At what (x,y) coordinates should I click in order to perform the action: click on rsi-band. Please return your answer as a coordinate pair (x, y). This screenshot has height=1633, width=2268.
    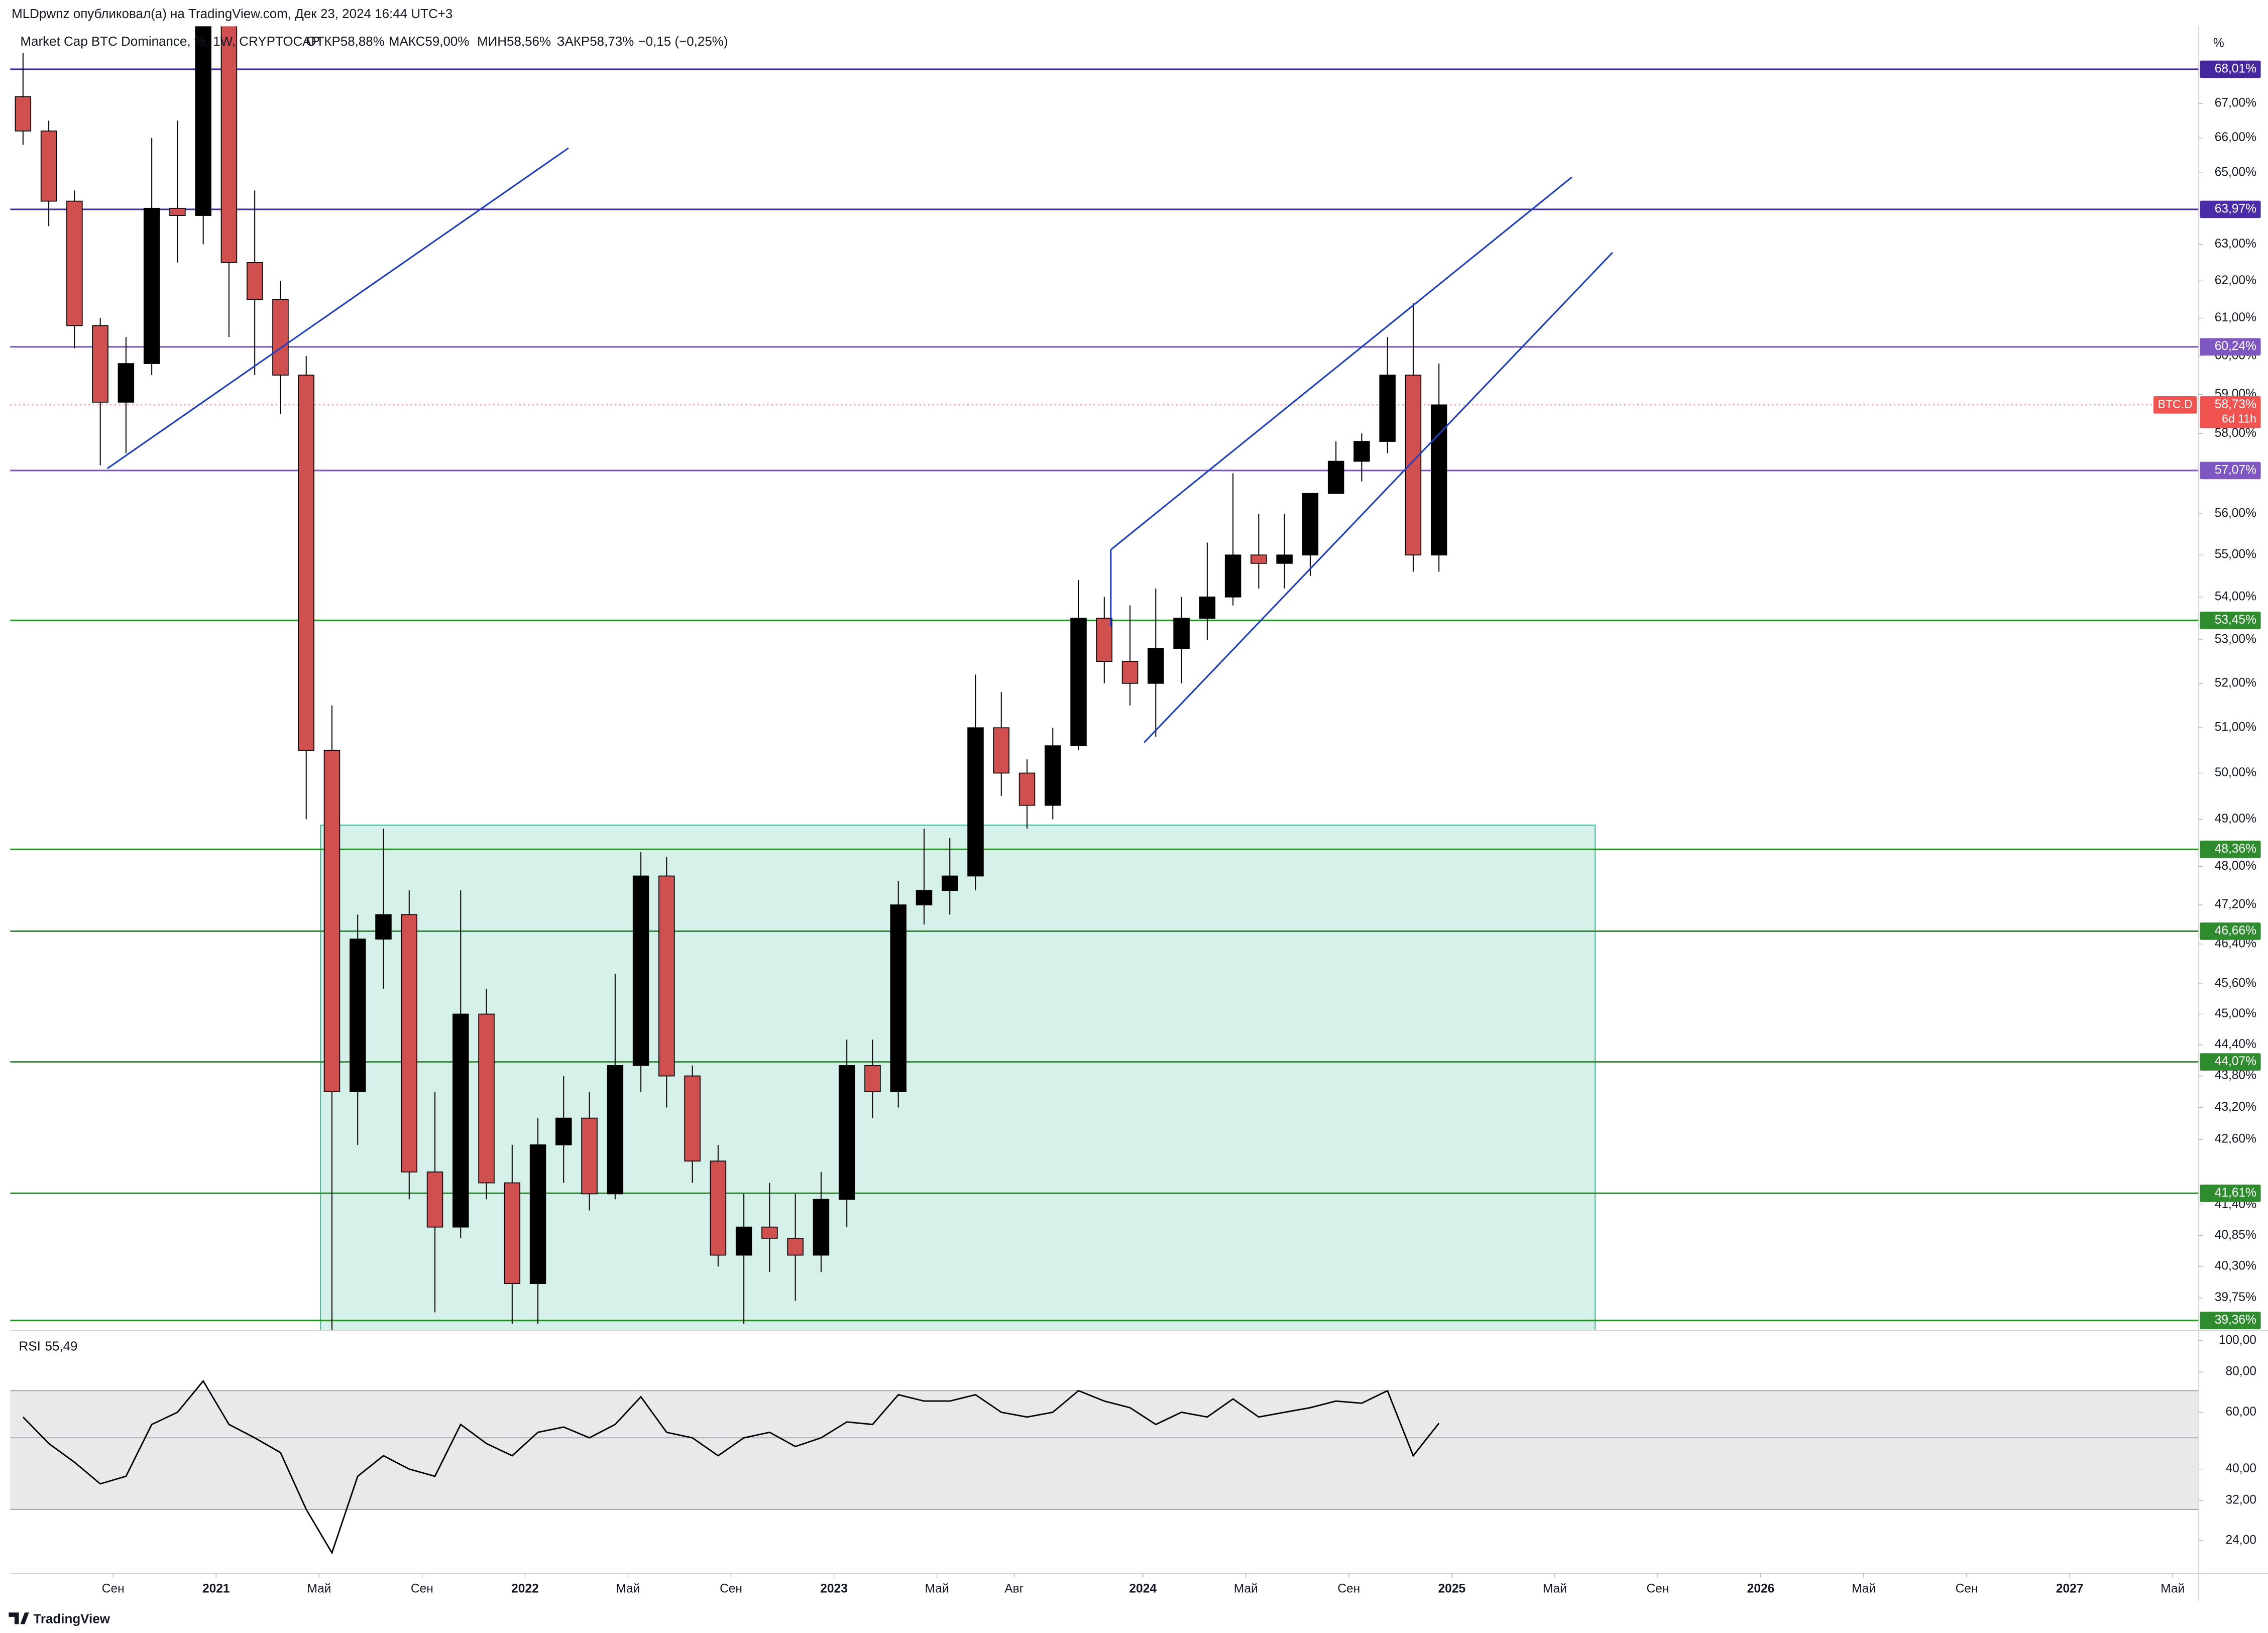
    Looking at the image, I should click on (1104, 1450).